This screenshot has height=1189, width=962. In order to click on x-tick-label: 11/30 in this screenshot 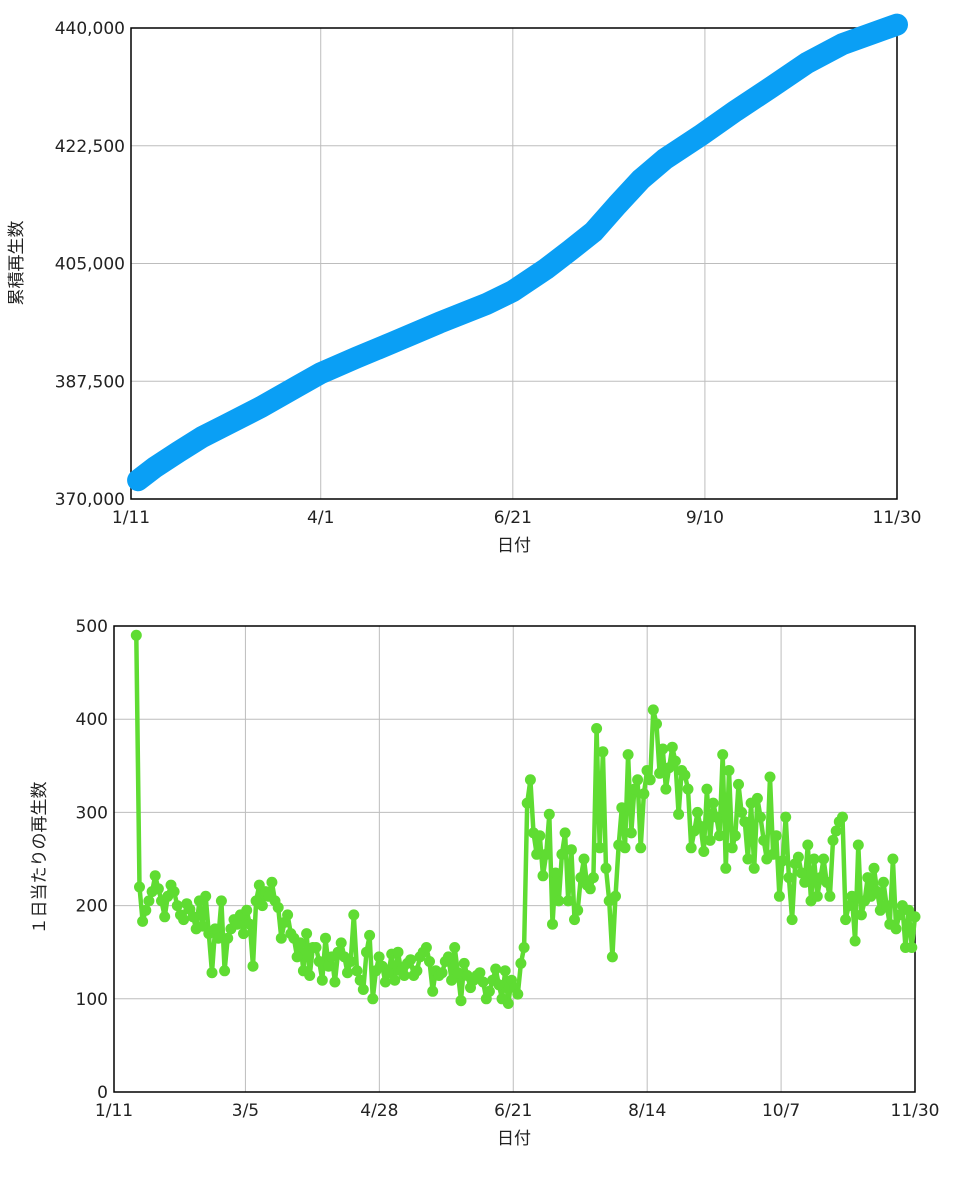, I will do `click(915, 1111)`.